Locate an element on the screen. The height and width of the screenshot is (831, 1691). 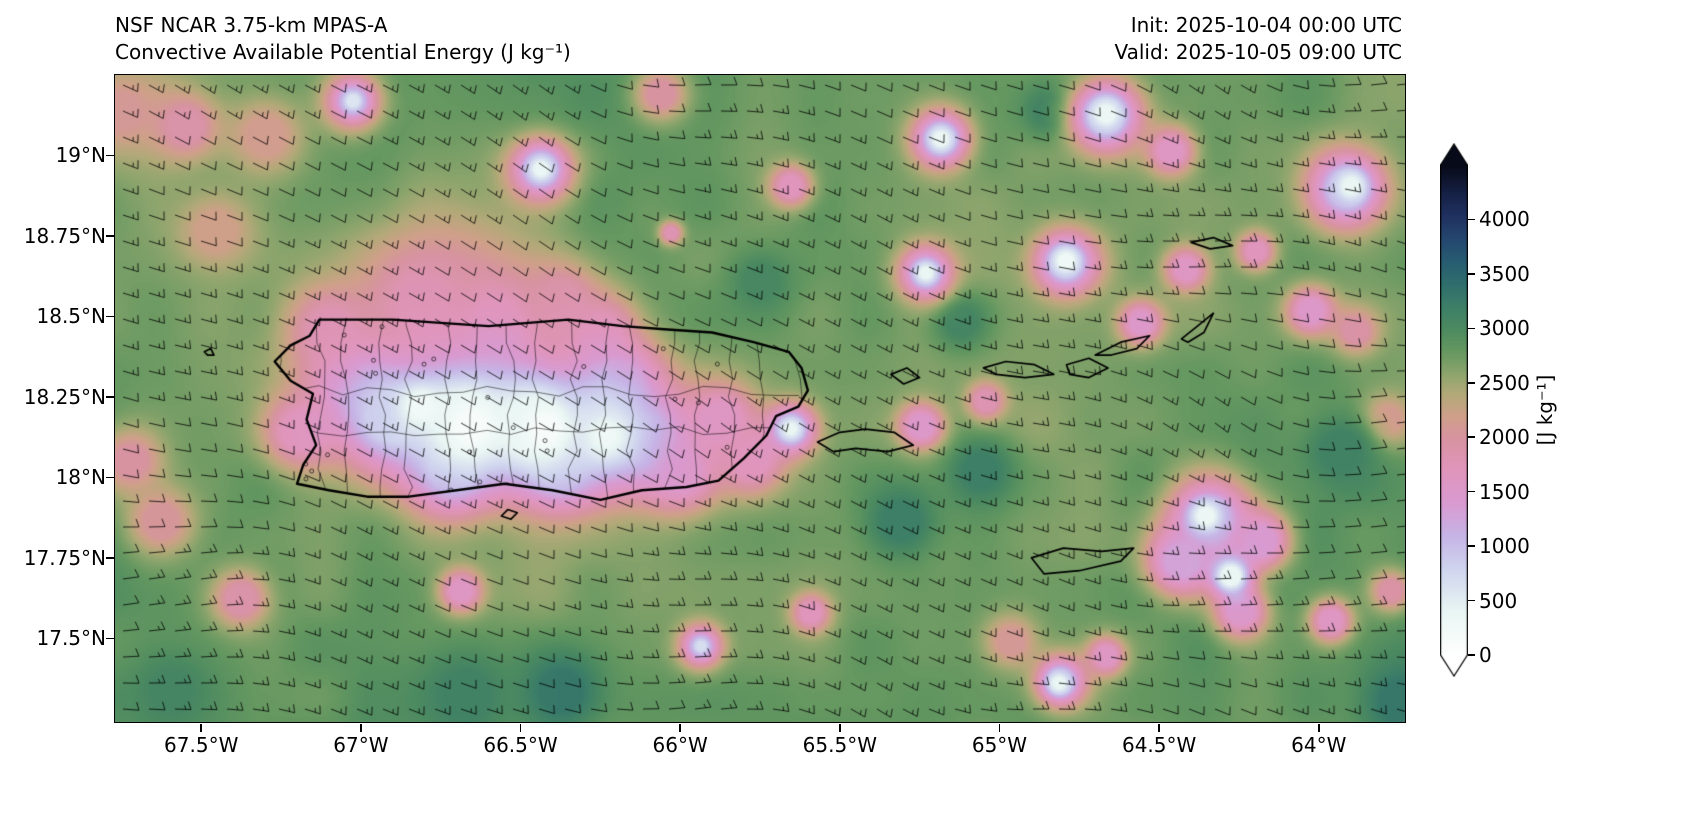
colorbar-tick-label: 1500 is located at coordinates (1504, 491).